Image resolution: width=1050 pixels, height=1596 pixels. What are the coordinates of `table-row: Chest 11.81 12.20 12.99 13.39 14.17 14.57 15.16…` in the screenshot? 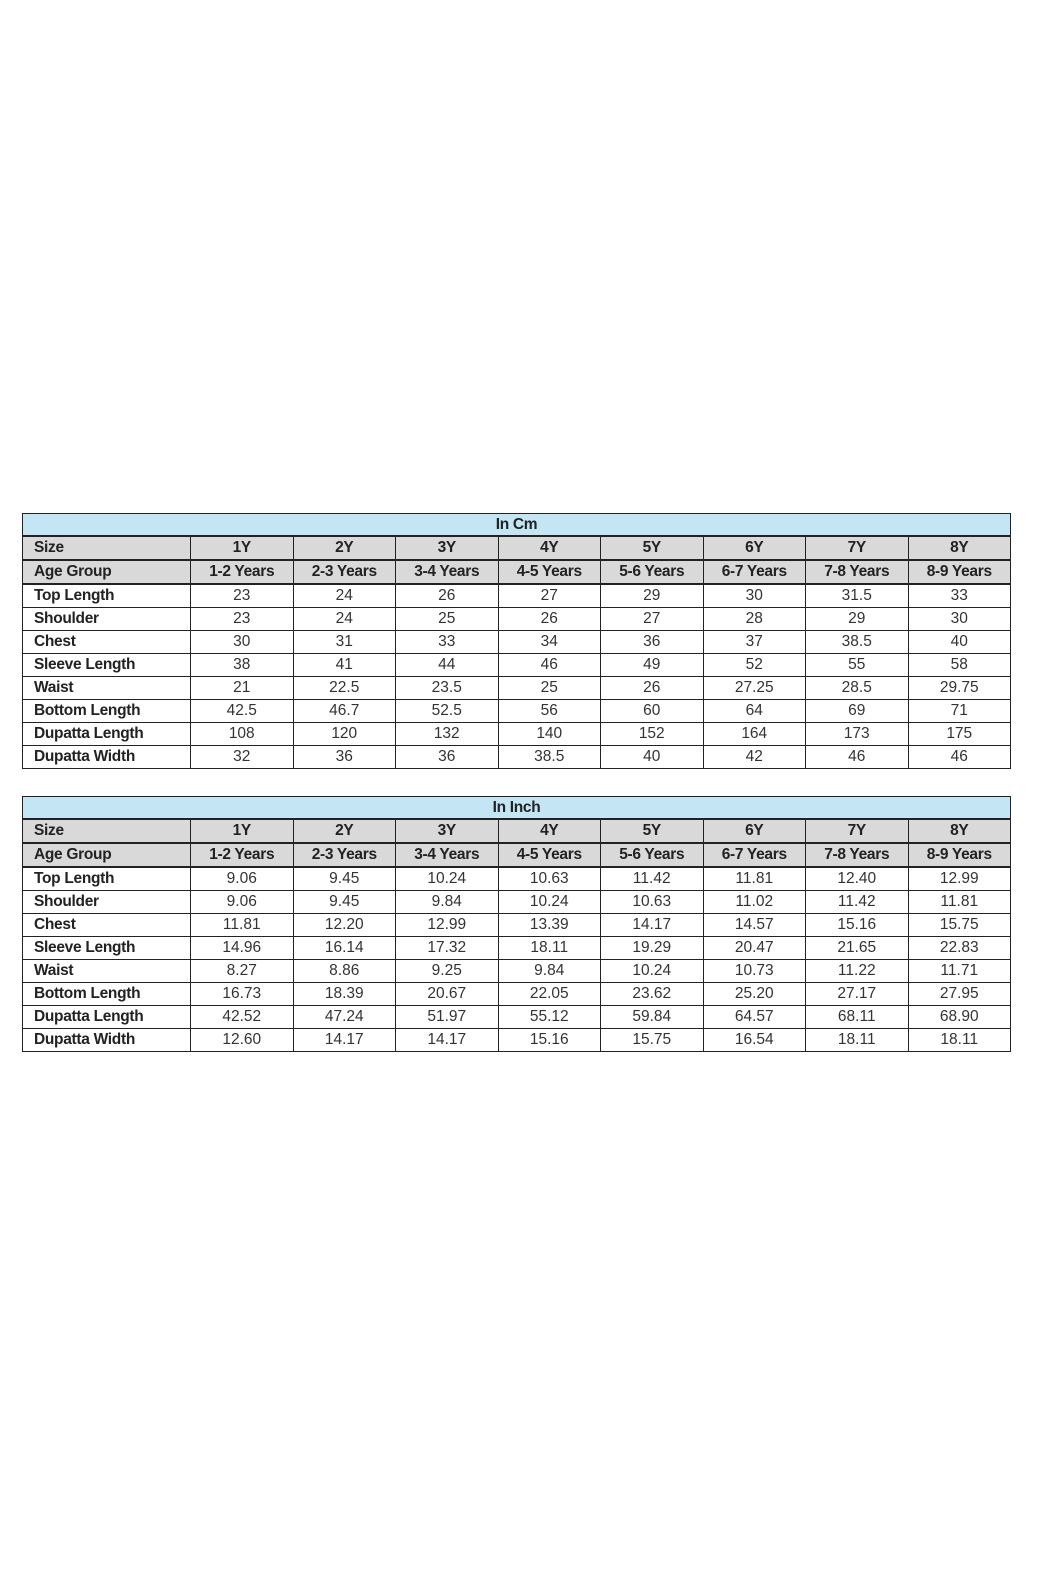 It's located at (516, 925).